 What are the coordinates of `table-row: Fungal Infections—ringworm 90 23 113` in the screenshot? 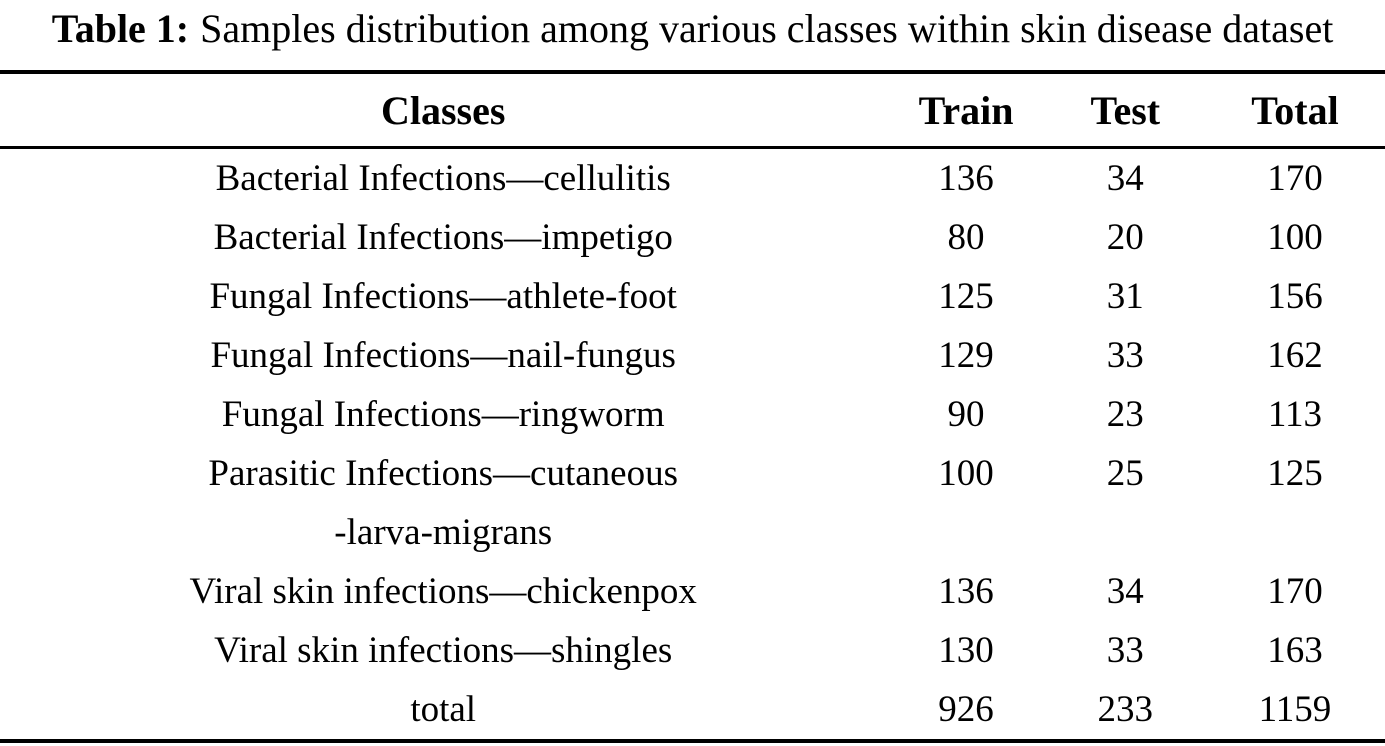 It's located at (692, 414).